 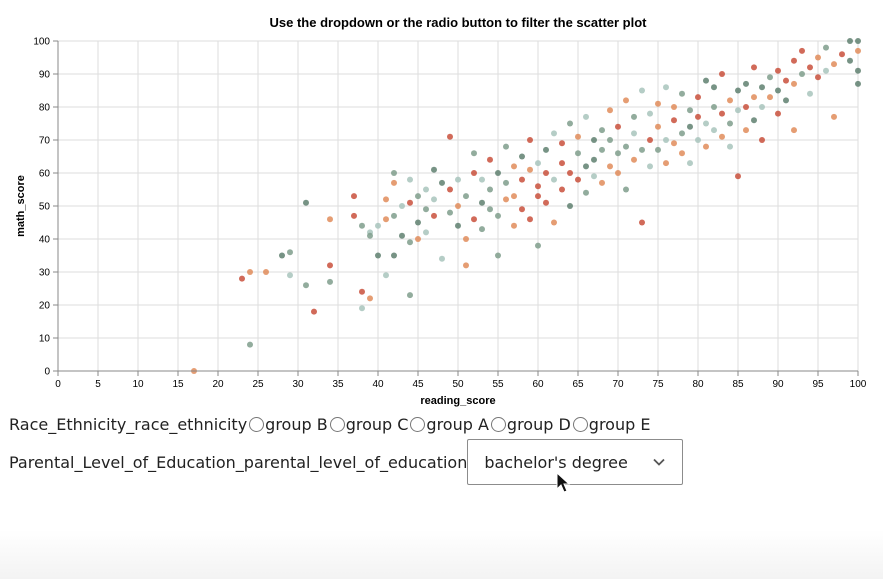 I want to click on x-axis-title: reading_score, so click(x=457, y=401).